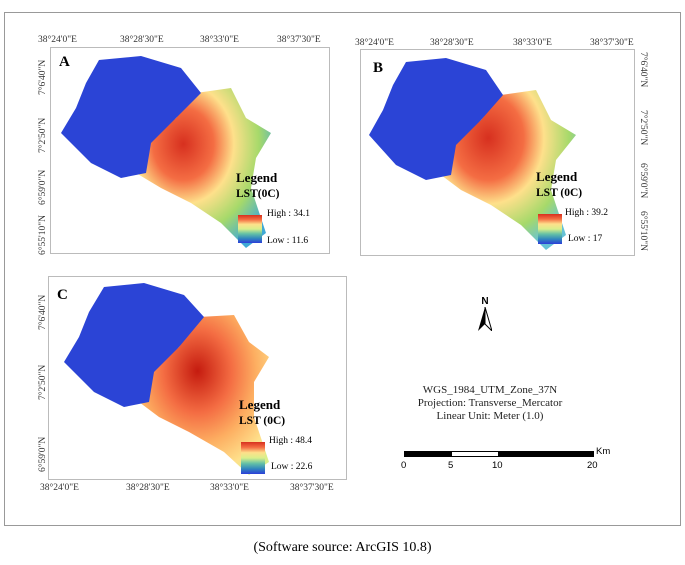  I want to click on projection: Projection: Transverse_Mercator, so click(490, 403).